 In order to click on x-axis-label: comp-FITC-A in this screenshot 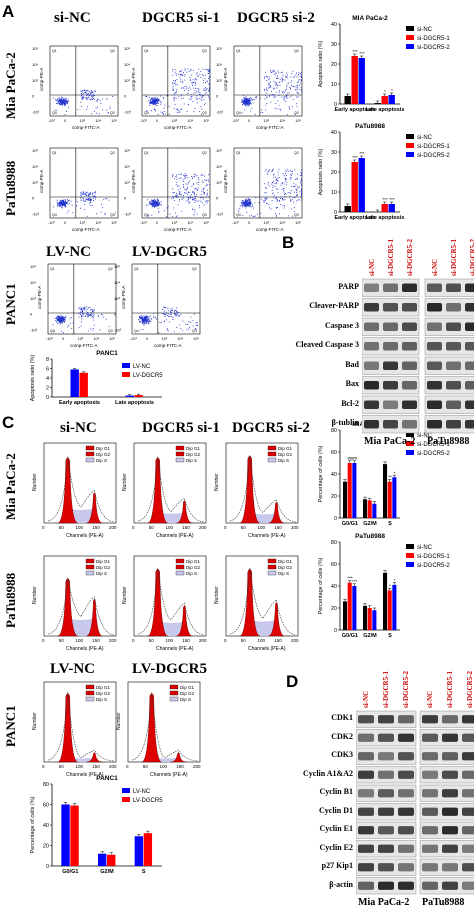, I will do `click(86, 127)`.